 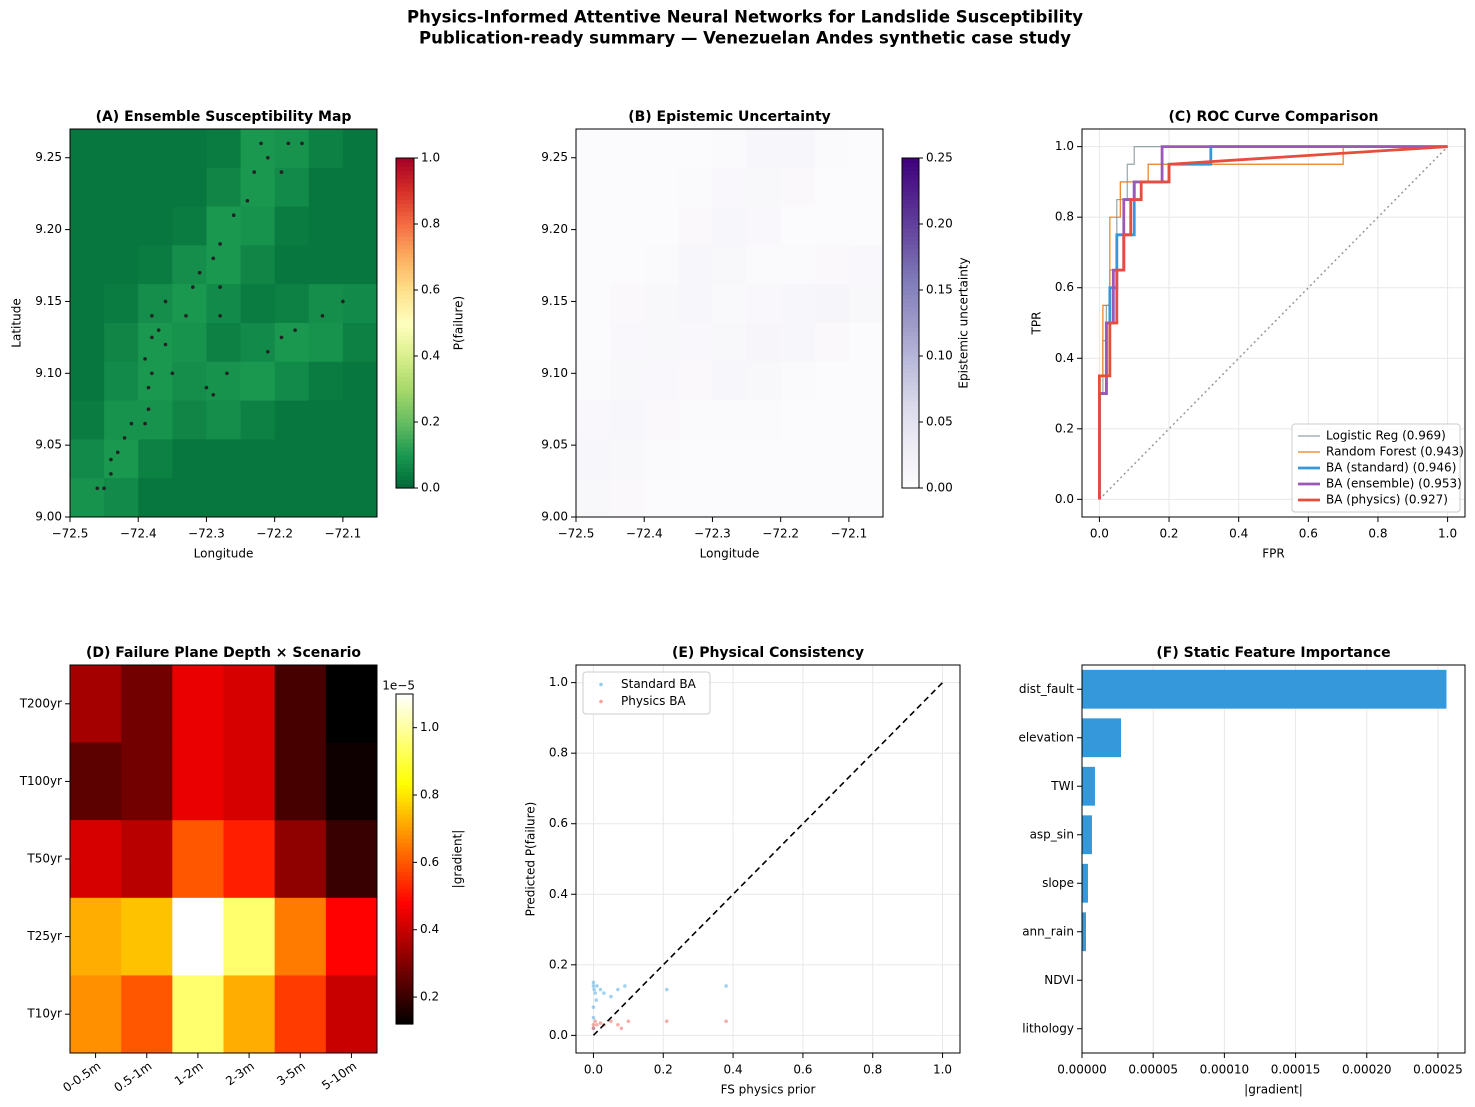 I want to click on colorbar-tick-label: 0.6, so click(x=430, y=290).